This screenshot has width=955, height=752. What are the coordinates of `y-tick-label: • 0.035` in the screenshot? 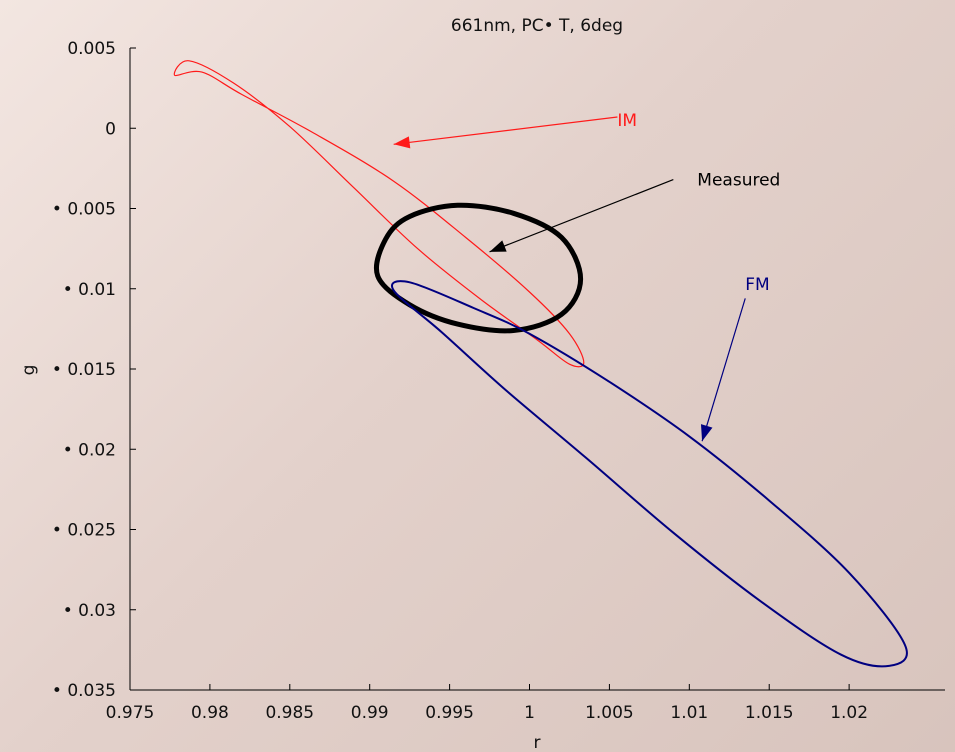 It's located at (84, 691).